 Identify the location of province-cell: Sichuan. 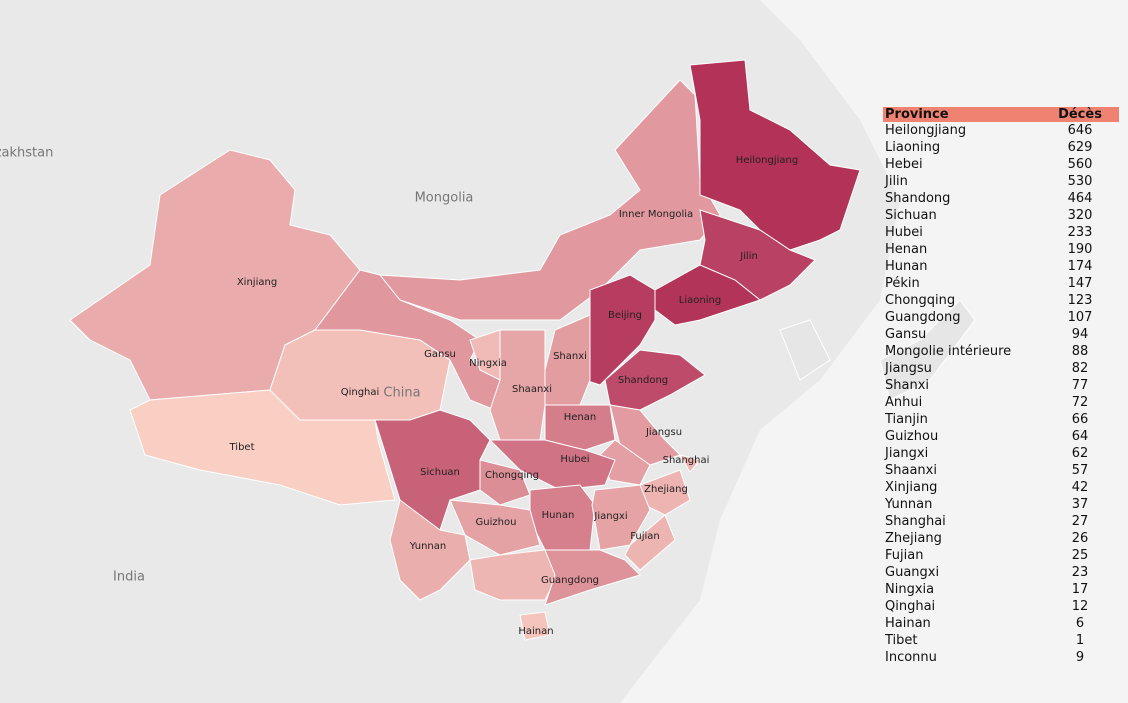
(911, 215).